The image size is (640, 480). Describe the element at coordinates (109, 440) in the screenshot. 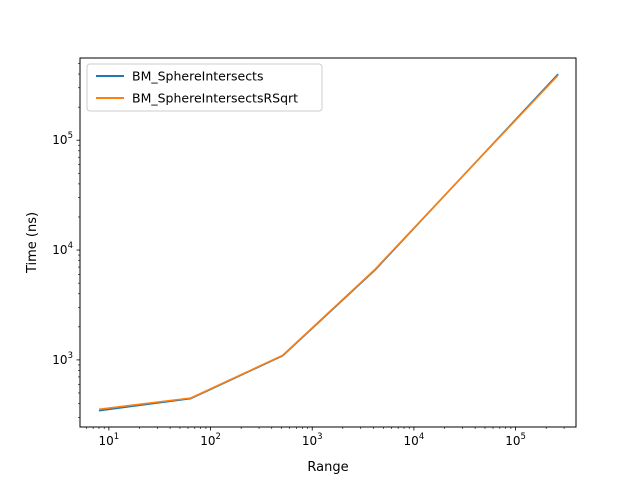

I see `x-tick-label: 10¹` at that location.